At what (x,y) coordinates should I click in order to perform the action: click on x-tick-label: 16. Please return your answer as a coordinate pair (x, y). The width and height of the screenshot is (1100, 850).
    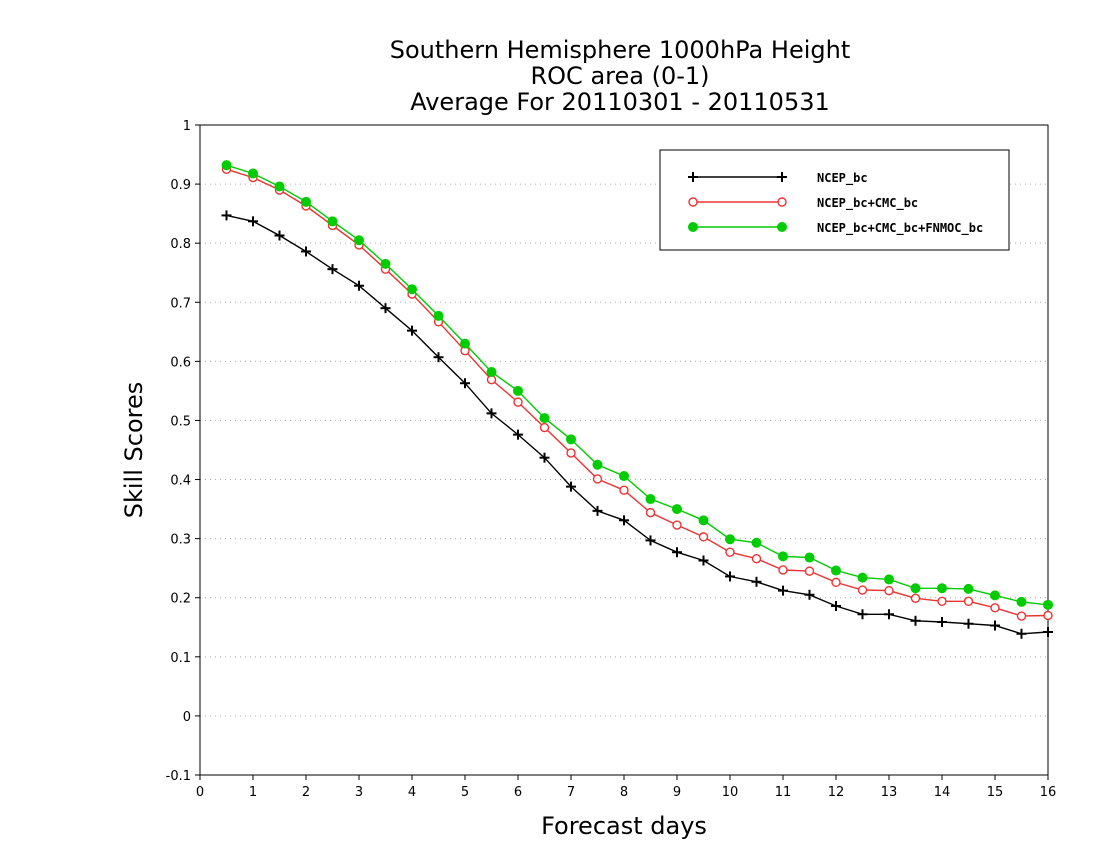
    Looking at the image, I should click on (1048, 792).